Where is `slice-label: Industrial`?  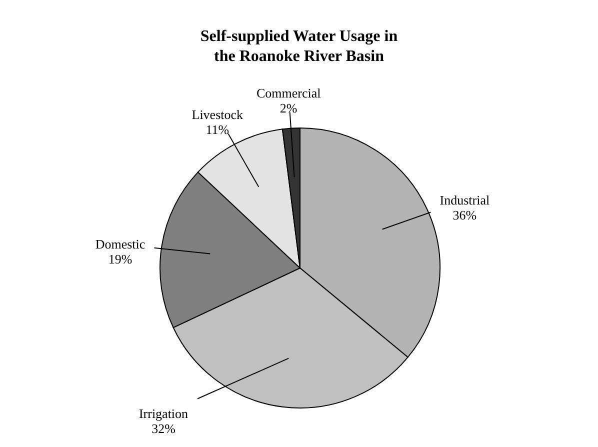 slice-label: Industrial is located at coordinates (465, 200).